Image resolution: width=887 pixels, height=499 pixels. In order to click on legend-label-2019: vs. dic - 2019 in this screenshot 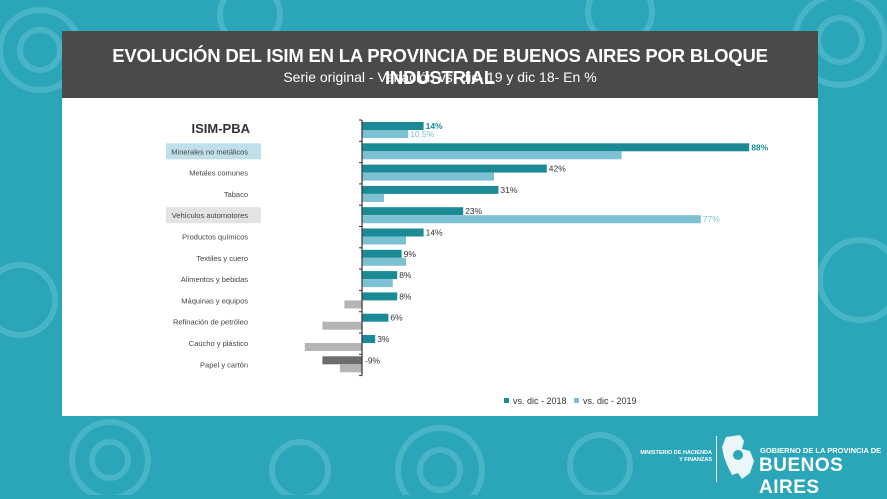, I will do `click(610, 401)`.